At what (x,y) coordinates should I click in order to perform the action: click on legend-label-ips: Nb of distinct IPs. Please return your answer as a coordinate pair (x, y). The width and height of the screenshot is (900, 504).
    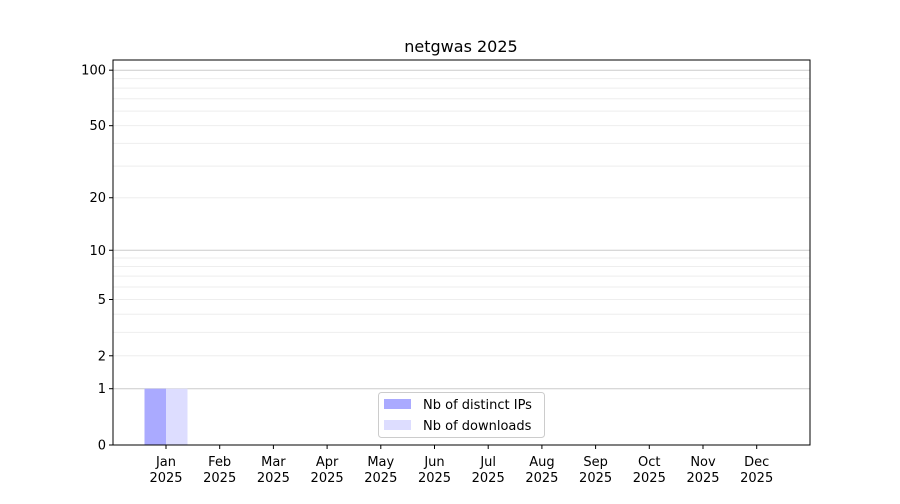
    Looking at the image, I should click on (477, 405).